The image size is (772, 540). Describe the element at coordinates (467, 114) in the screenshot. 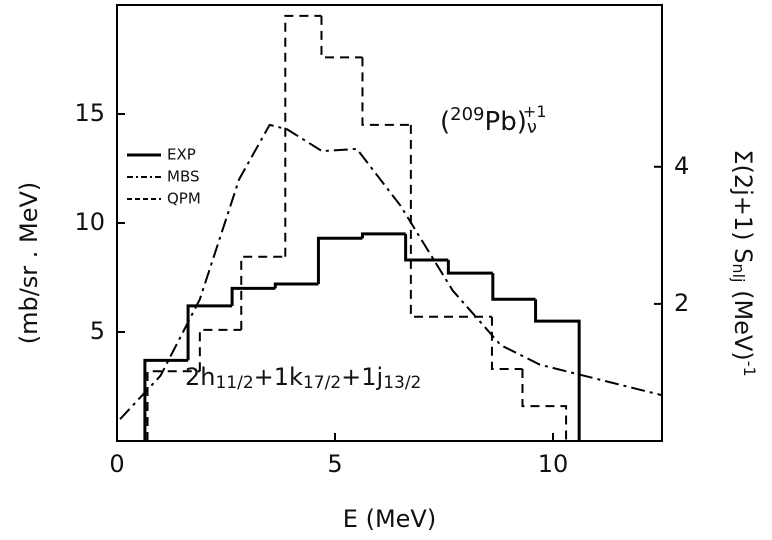

I see `annotation-part: 209` at that location.